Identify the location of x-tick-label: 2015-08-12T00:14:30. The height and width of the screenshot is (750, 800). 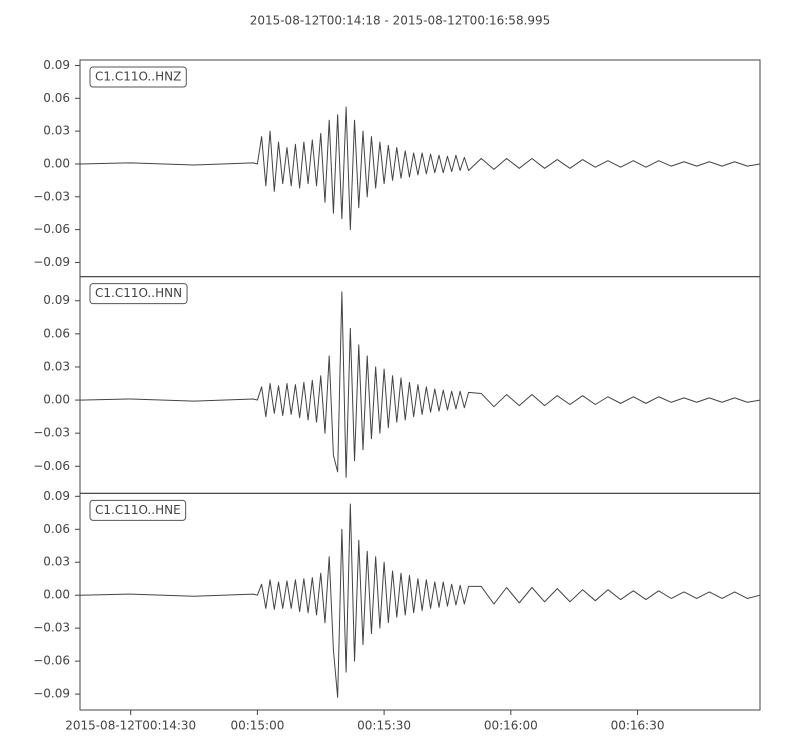
(130, 726).